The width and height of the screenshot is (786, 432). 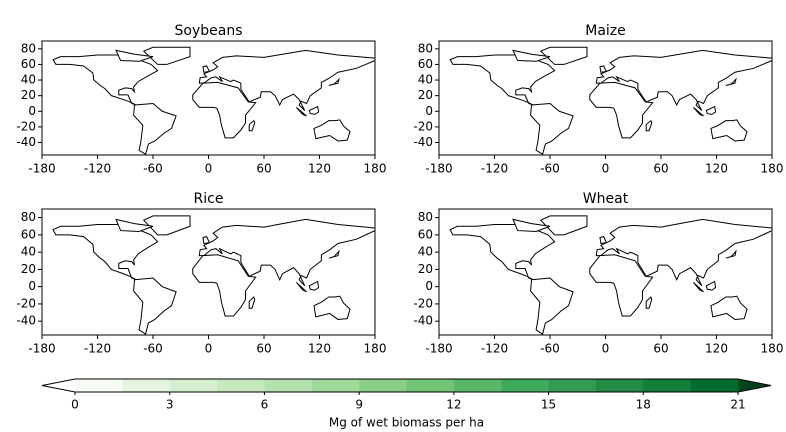 I want to click on colorbar-tick-label: 15, so click(x=548, y=405).